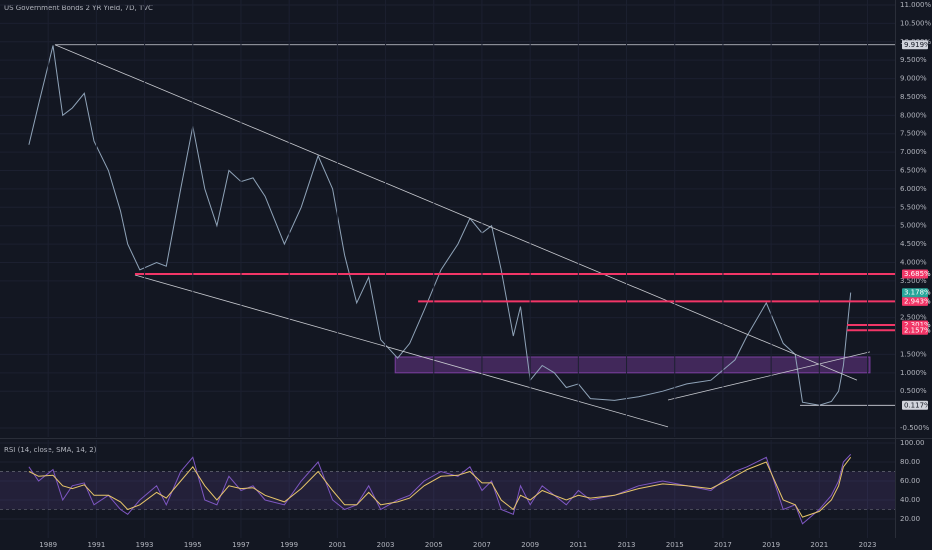  I want to click on x-tick-label: 1995, so click(193, 545).